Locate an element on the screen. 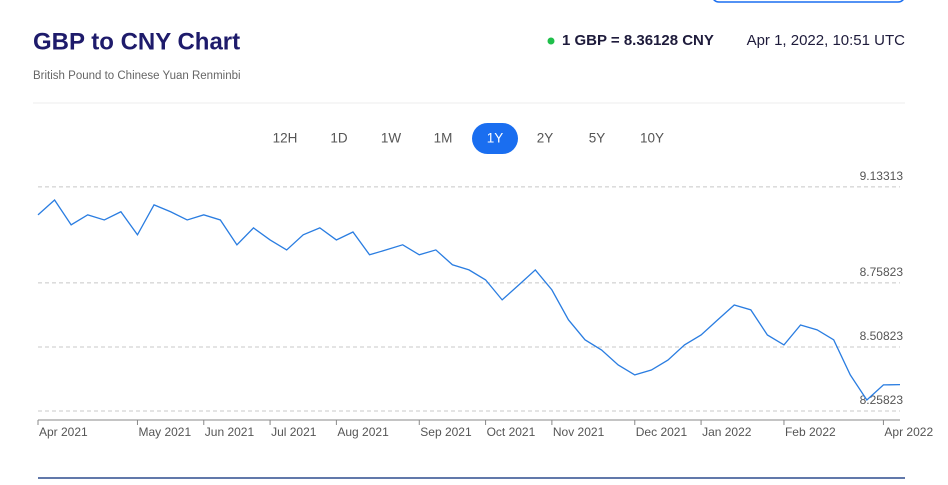  tab-label: 2Y is located at coordinates (545, 138).